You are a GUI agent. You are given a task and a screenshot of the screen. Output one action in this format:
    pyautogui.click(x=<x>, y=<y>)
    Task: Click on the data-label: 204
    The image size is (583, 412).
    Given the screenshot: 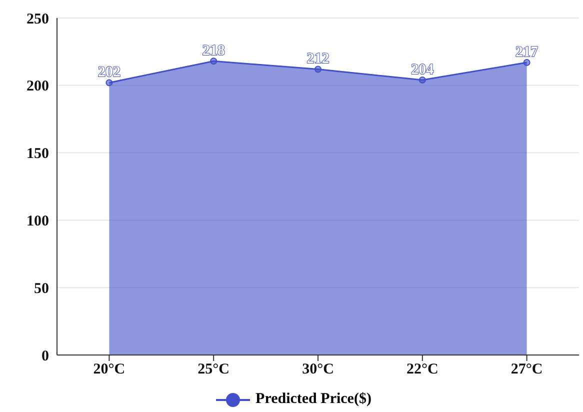 What is the action you would take?
    pyautogui.click(x=422, y=70)
    